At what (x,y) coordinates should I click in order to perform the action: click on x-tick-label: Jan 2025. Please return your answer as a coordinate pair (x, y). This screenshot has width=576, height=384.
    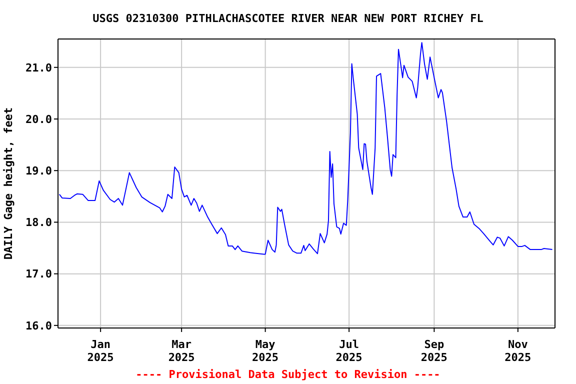
    Looking at the image, I should click on (100, 351).